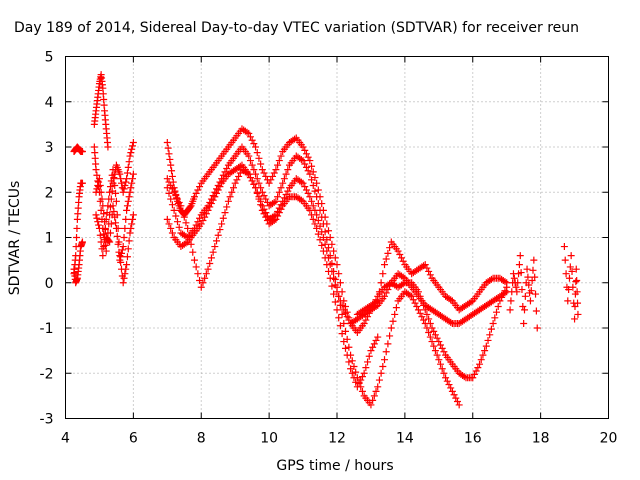  I want to click on x-tick-label: 4, so click(65, 439).